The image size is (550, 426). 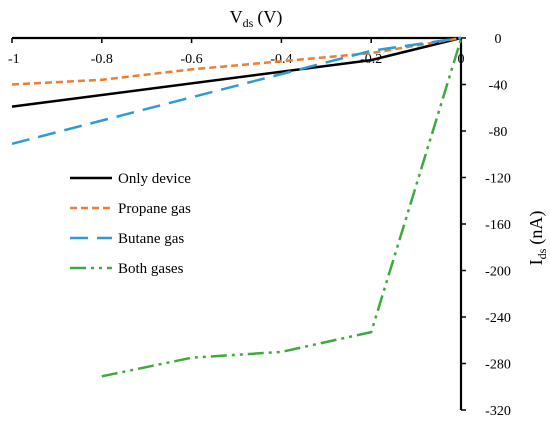 I want to click on x-tick-label: -0.4, so click(x=281, y=59).